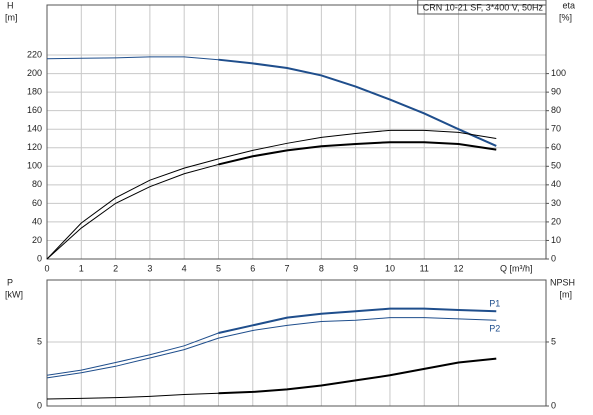 The width and height of the screenshot is (593, 415). What do you see at coordinates (556, 240) in the screenshot?
I see `y2-tick-label: 10` at bounding box center [556, 240].